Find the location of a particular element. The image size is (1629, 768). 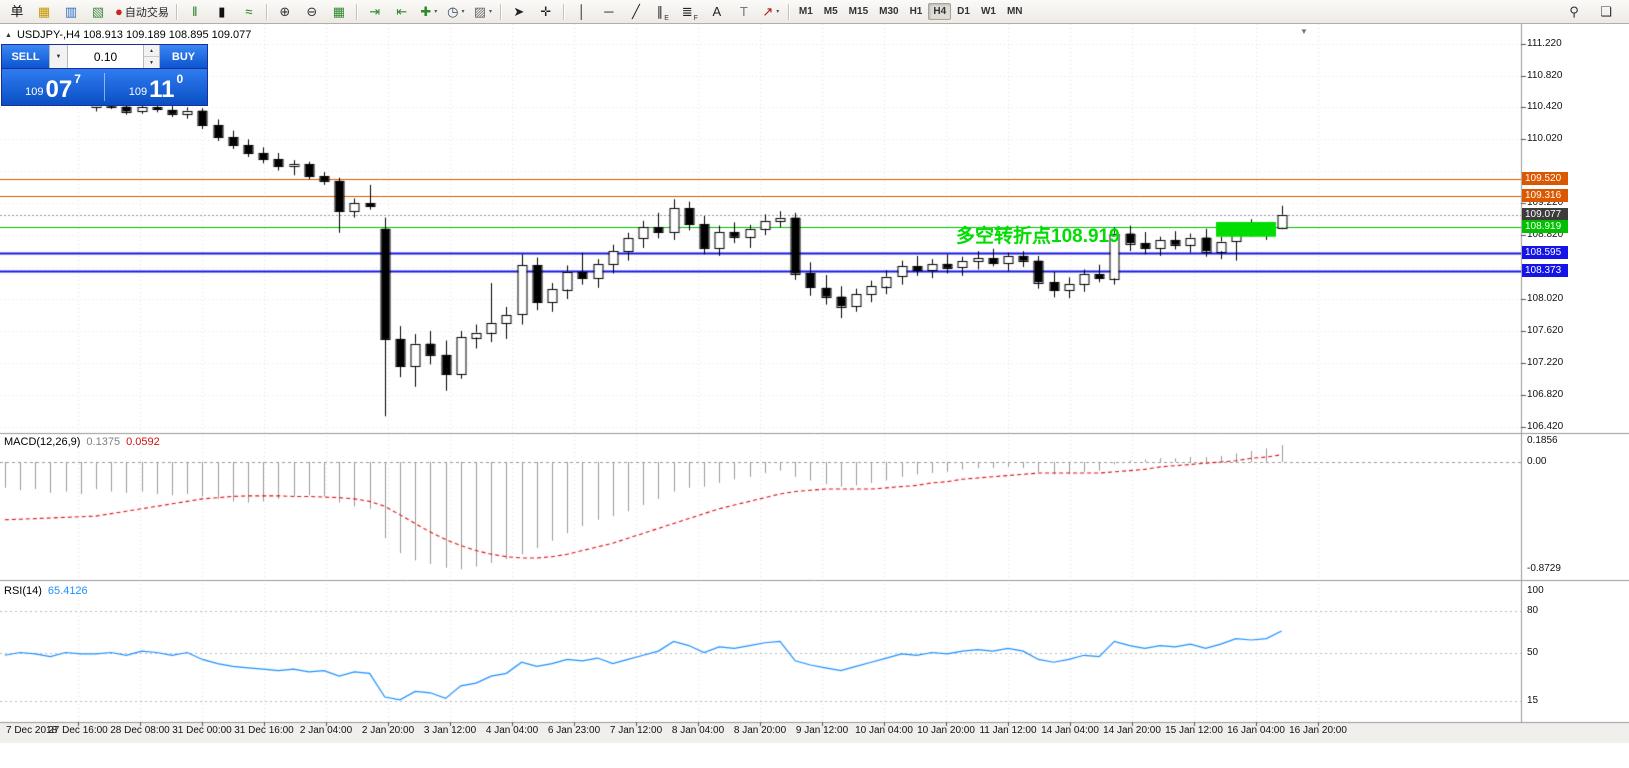

timeframe-h1: H1 is located at coordinates (916, 11).